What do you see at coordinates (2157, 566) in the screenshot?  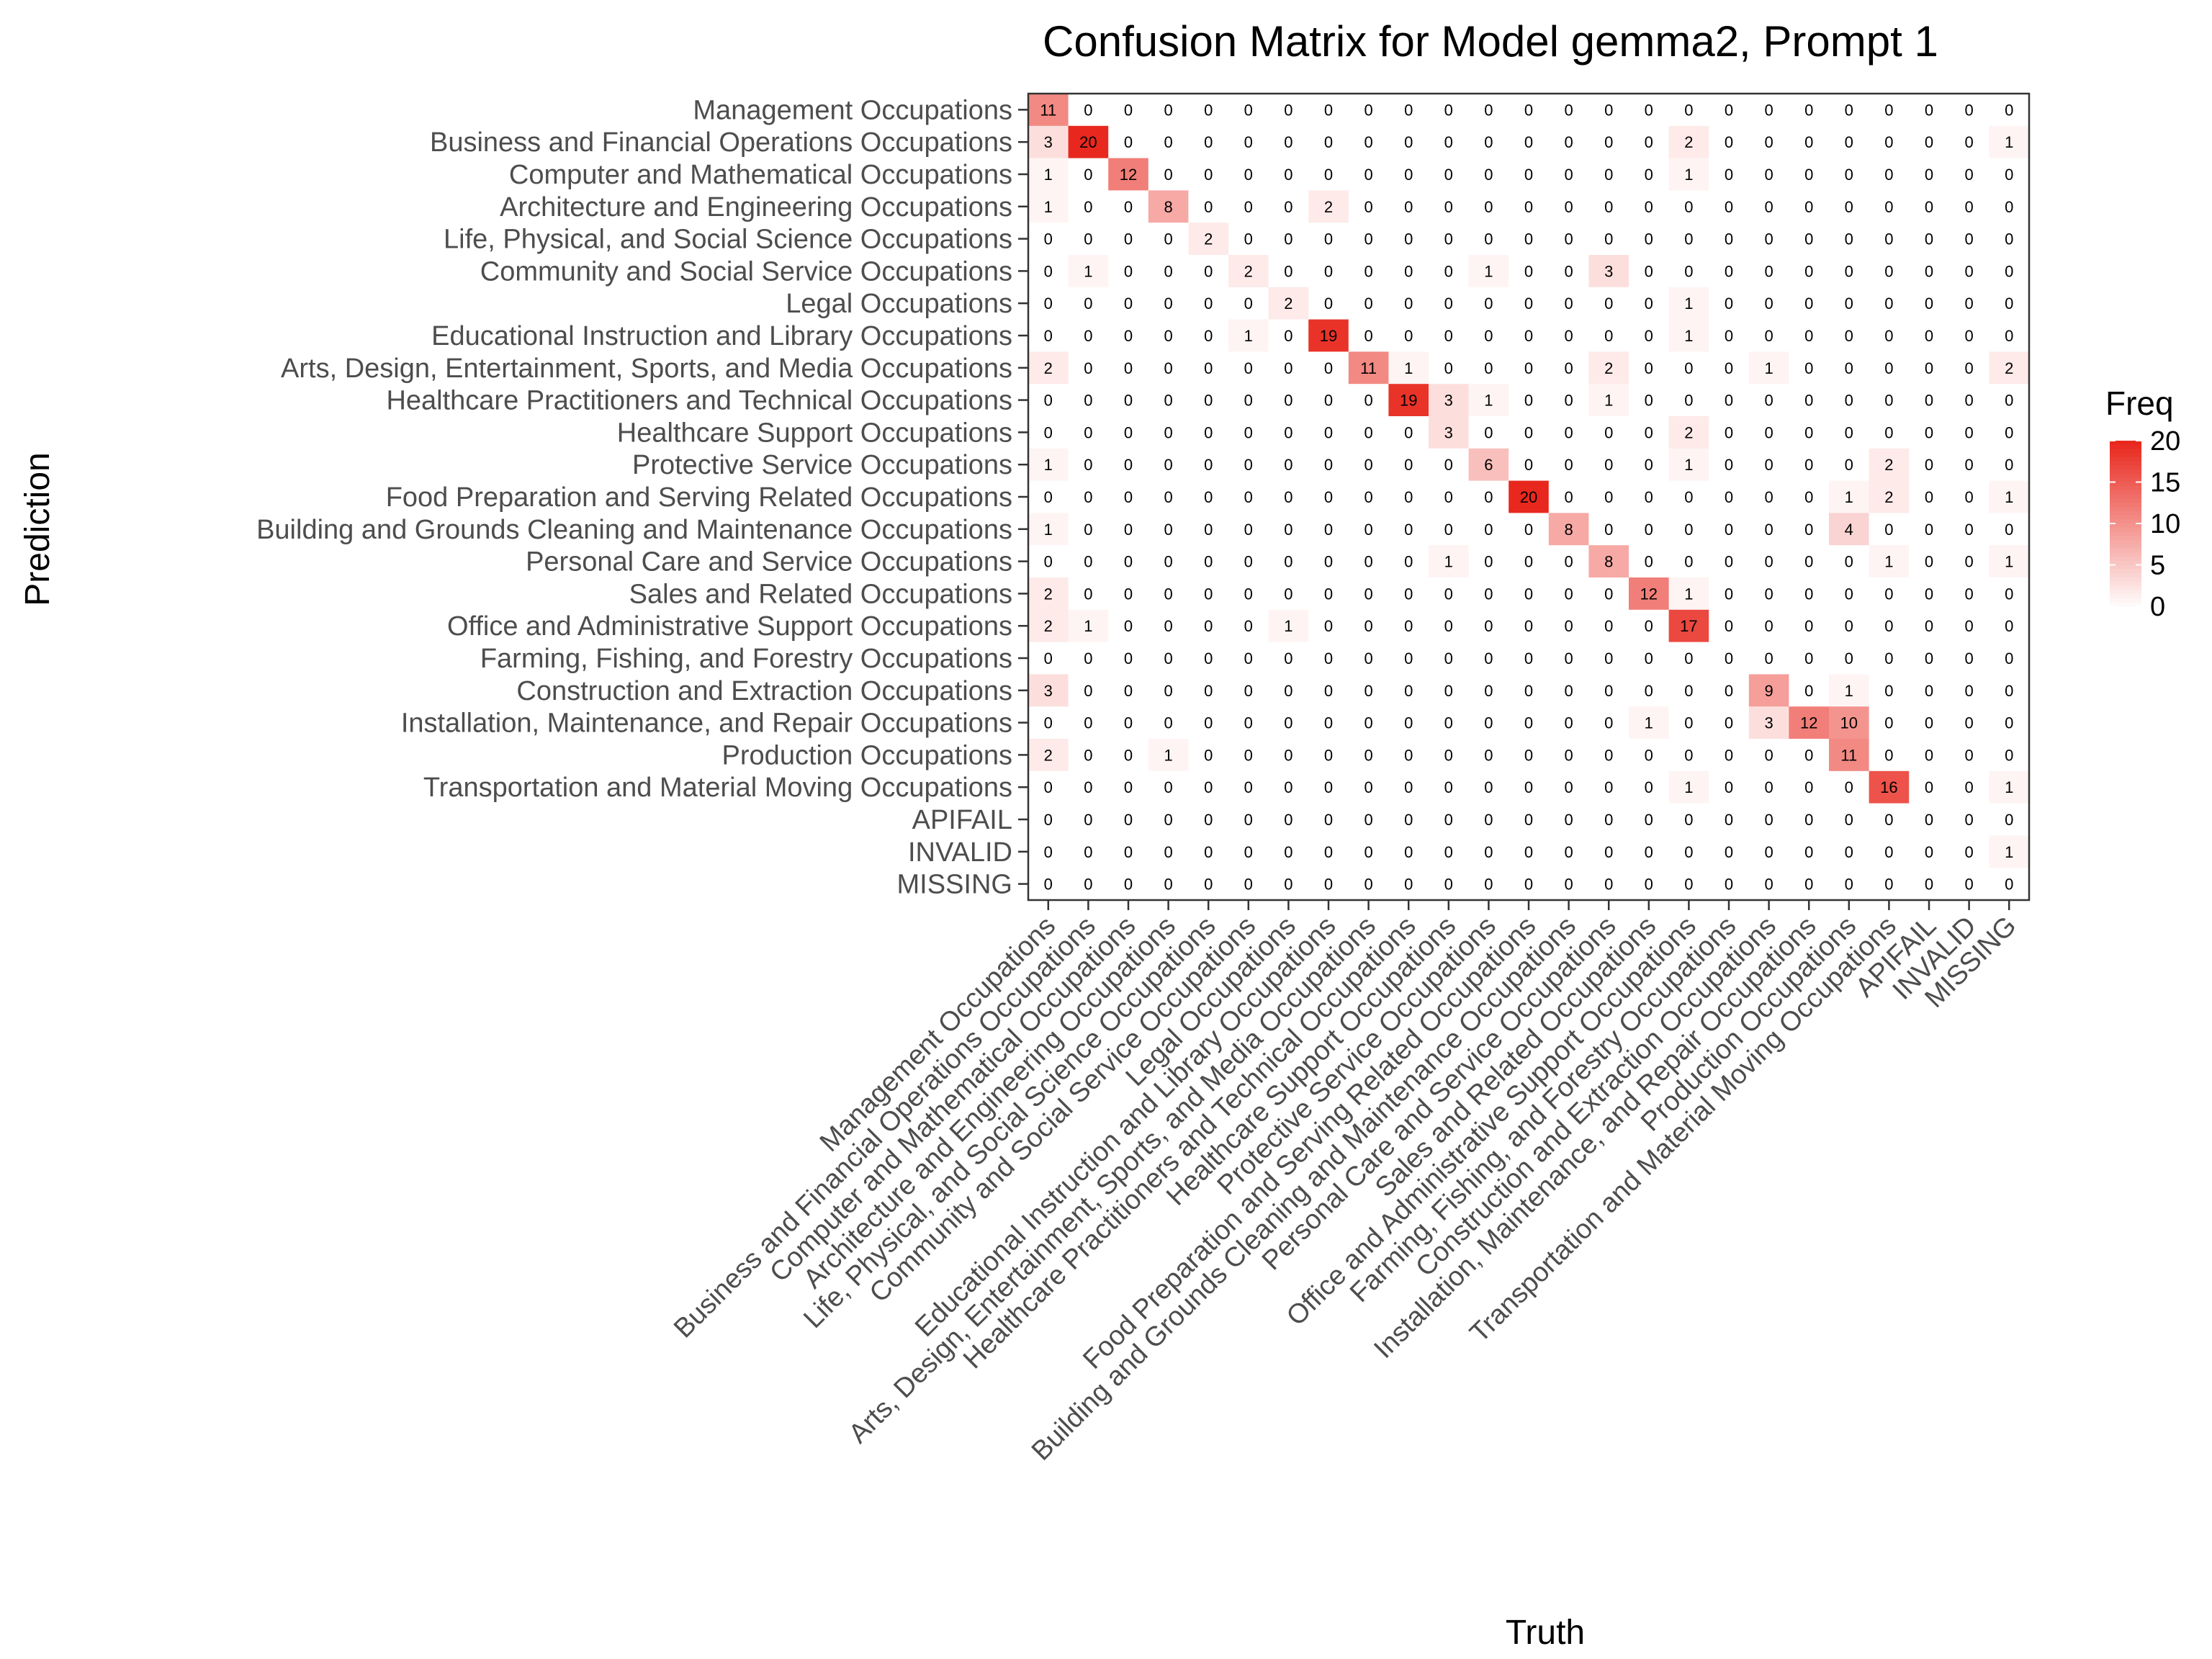 I see `legend-tick-label: 5` at bounding box center [2157, 566].